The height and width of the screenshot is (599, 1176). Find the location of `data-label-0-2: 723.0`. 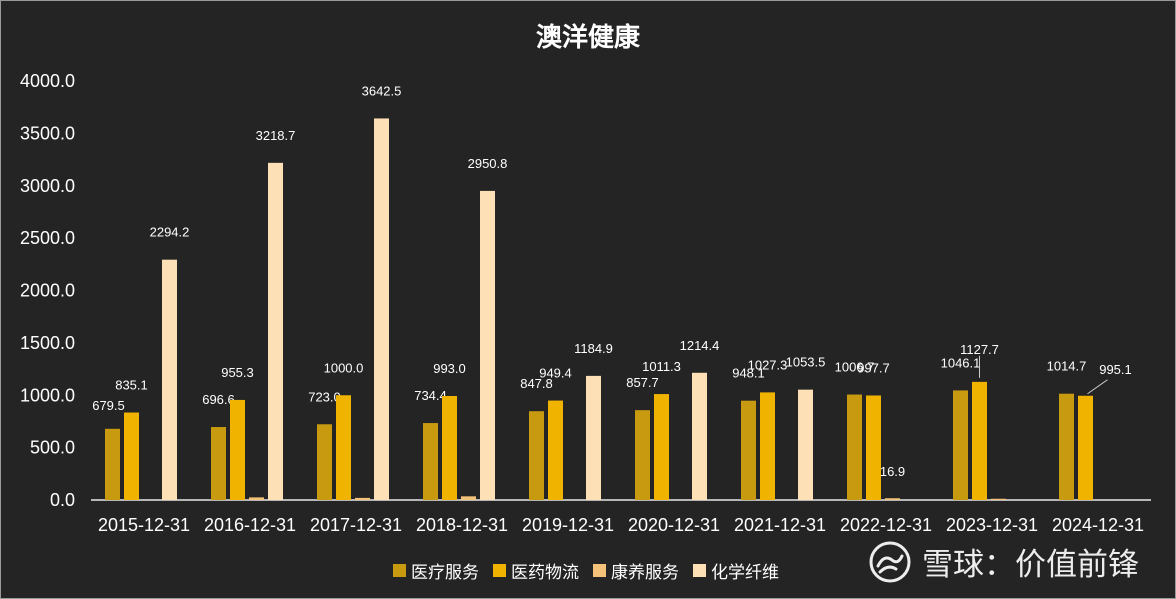

data-label-0-2: 723.0 is located at coordinates (324, 396).